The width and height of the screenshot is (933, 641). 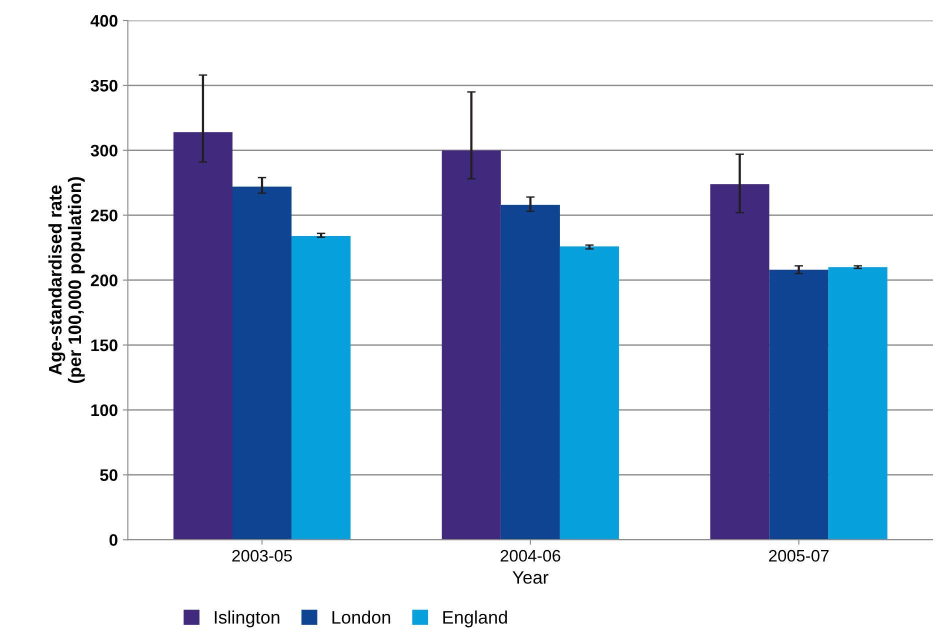 I want to click on x-tick-label: 2004-06, so click(x=530, y=556).